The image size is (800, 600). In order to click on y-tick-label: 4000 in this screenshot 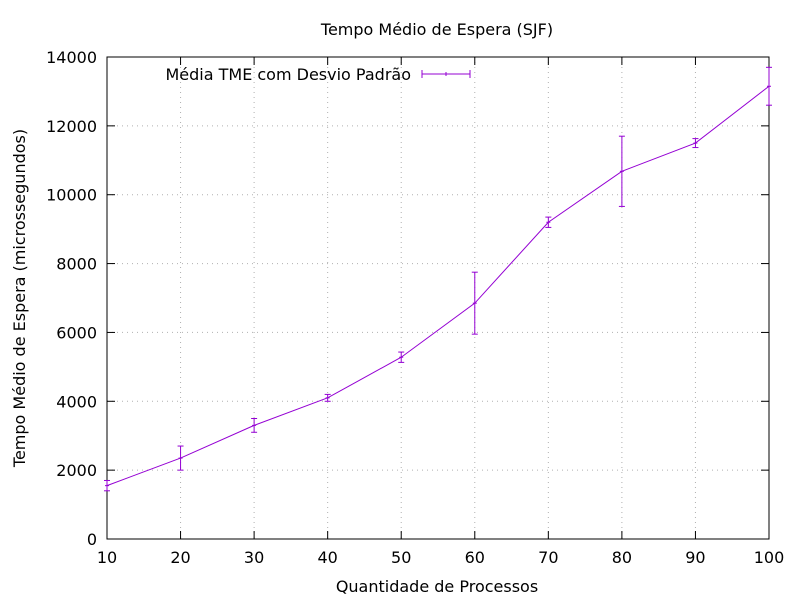, I will do `click(76, 401)`.